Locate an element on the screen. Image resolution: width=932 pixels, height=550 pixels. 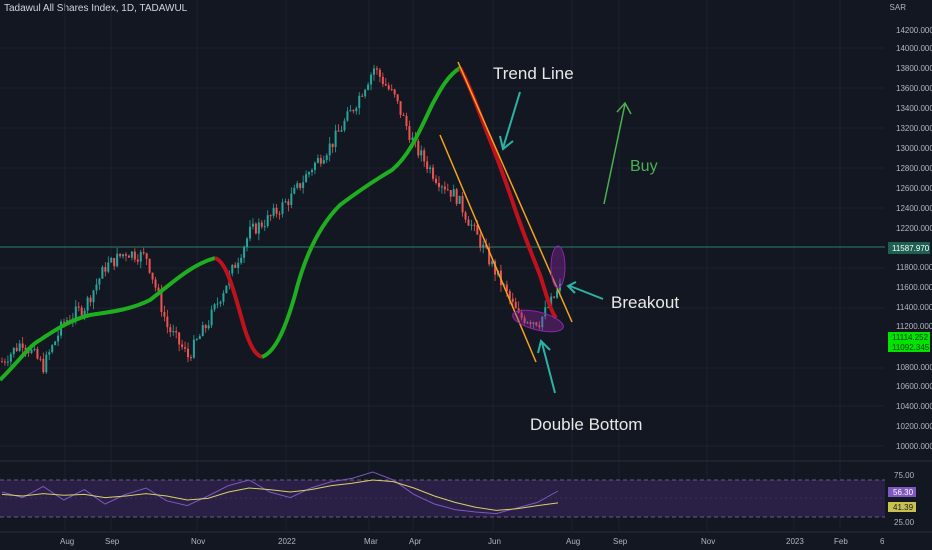
price-tick: 14000.000 is located at coordinates (914, 48).